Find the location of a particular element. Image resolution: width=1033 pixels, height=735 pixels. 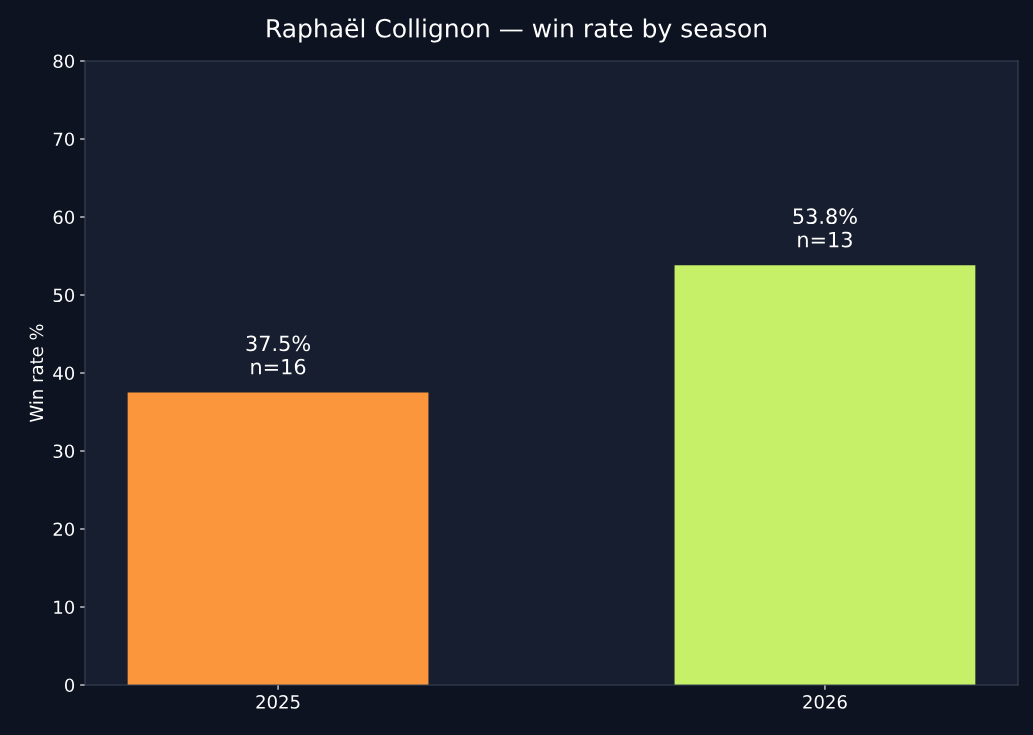

x-tick-label: 2026 is located at coordinates (825, 702).